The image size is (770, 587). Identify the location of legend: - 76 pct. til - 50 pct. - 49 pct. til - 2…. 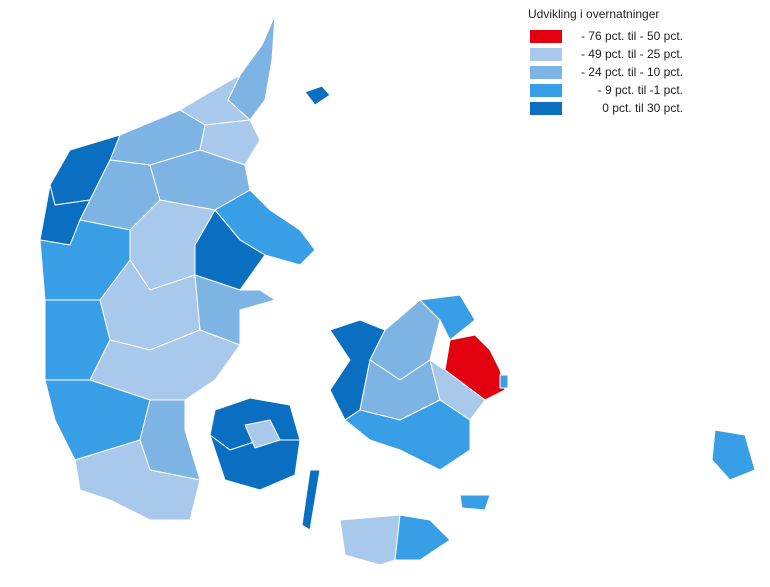
(606, 72).